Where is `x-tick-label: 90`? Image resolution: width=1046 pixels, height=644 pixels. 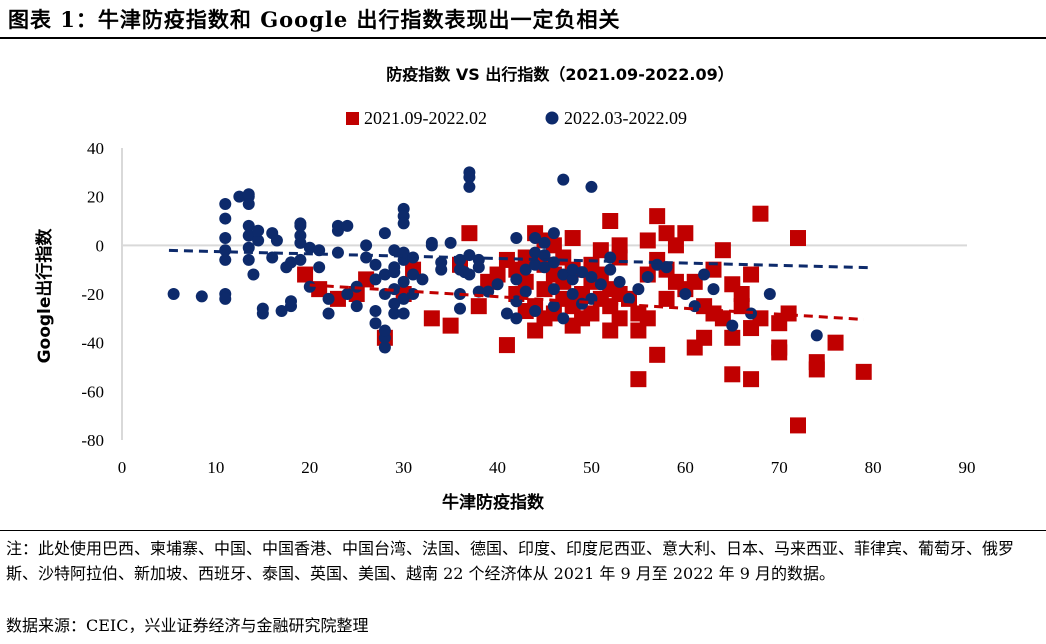 x-tick-label: 90 is located at coordinates (967, 467).